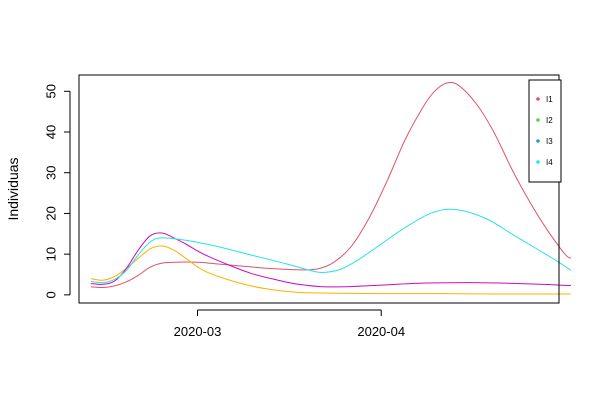 The width and height of the screenshot is (600, 400). I want to click on legend-label-i2: I2, so click(549, 120).